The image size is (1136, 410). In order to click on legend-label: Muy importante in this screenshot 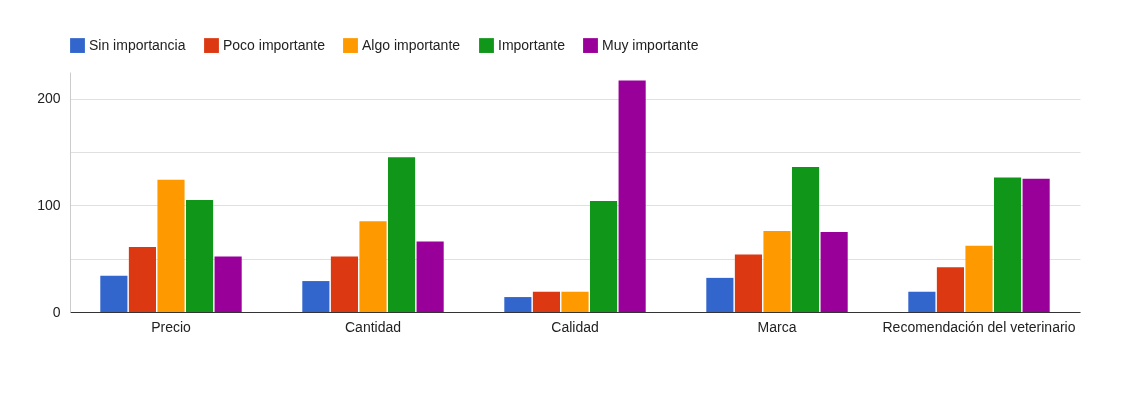, I will do `click(650, 44)`.